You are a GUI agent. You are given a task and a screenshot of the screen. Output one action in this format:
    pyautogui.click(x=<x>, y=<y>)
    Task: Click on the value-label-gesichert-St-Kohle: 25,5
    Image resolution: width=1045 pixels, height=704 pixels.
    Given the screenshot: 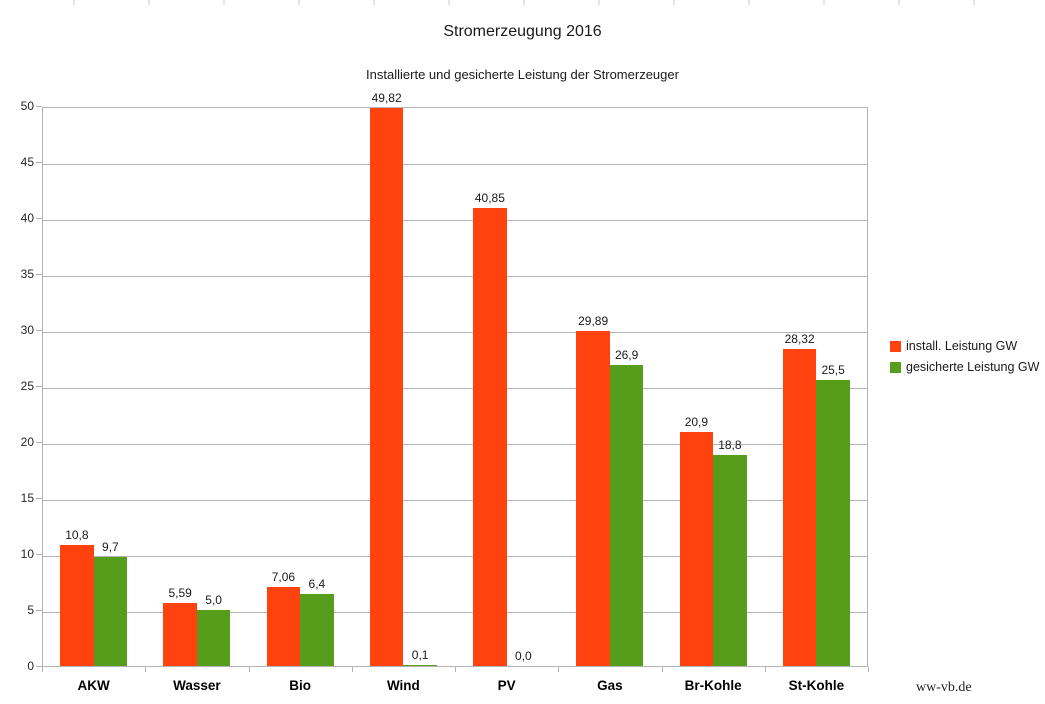 What is the action you would take?
    pyautogui.click(x=833, y=370)
    